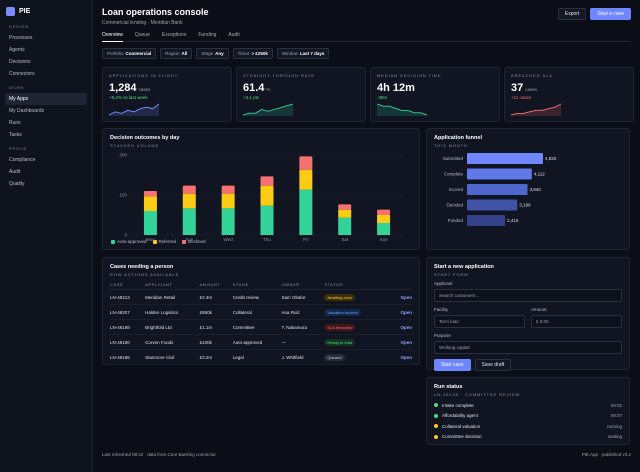 The width and height of the screenshot is (640, 472). What do you see at coordinates (442, 335) in the screenshot?
I see `purpose-label: Purpose` at bounding box center [442, 335].